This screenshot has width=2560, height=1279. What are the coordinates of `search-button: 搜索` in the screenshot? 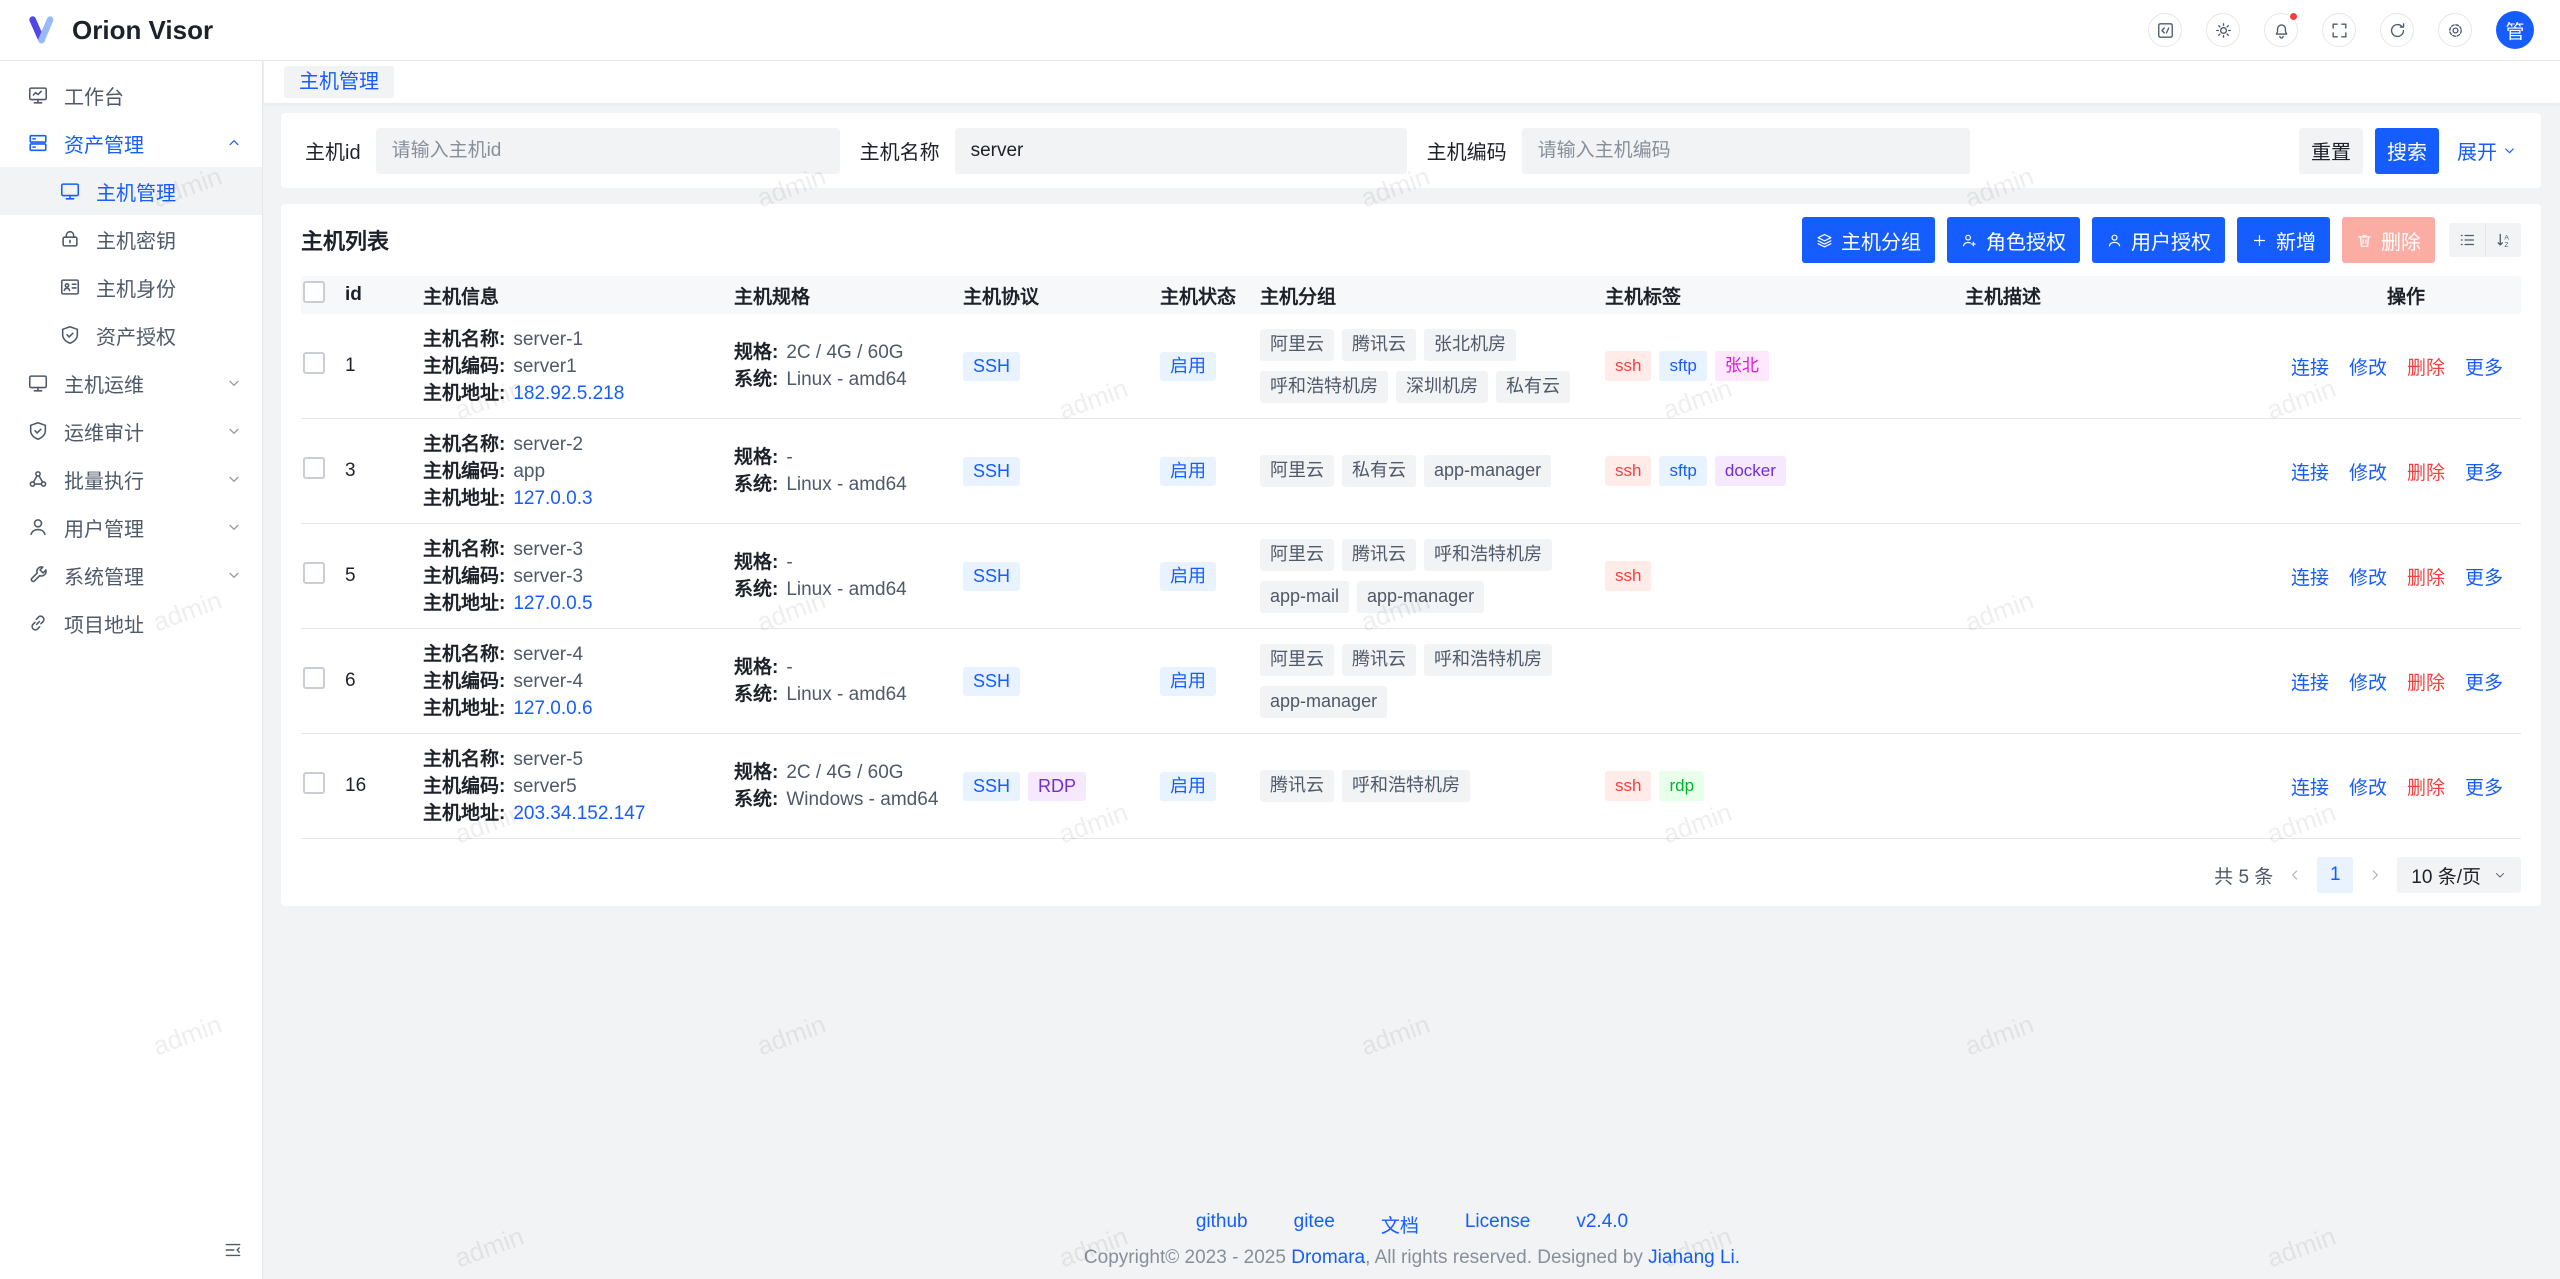 It's located at (2407, 150).